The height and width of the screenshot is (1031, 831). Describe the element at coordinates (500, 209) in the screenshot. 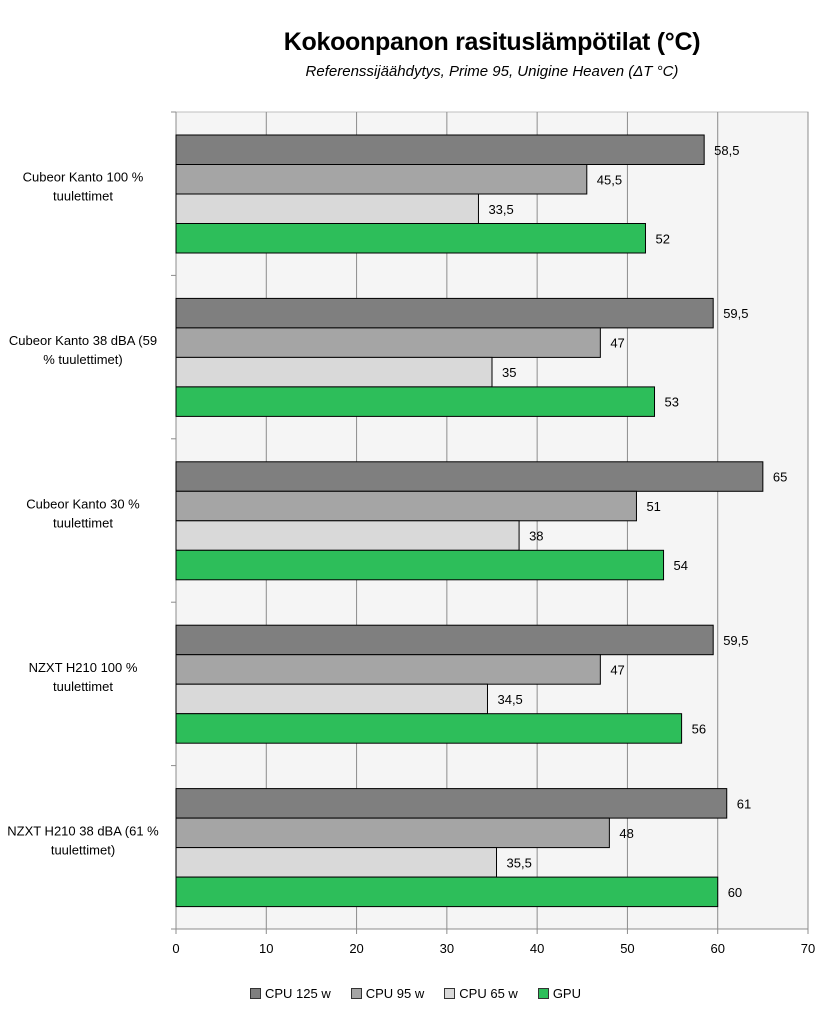

I see `data-label: 33,5` at that location.